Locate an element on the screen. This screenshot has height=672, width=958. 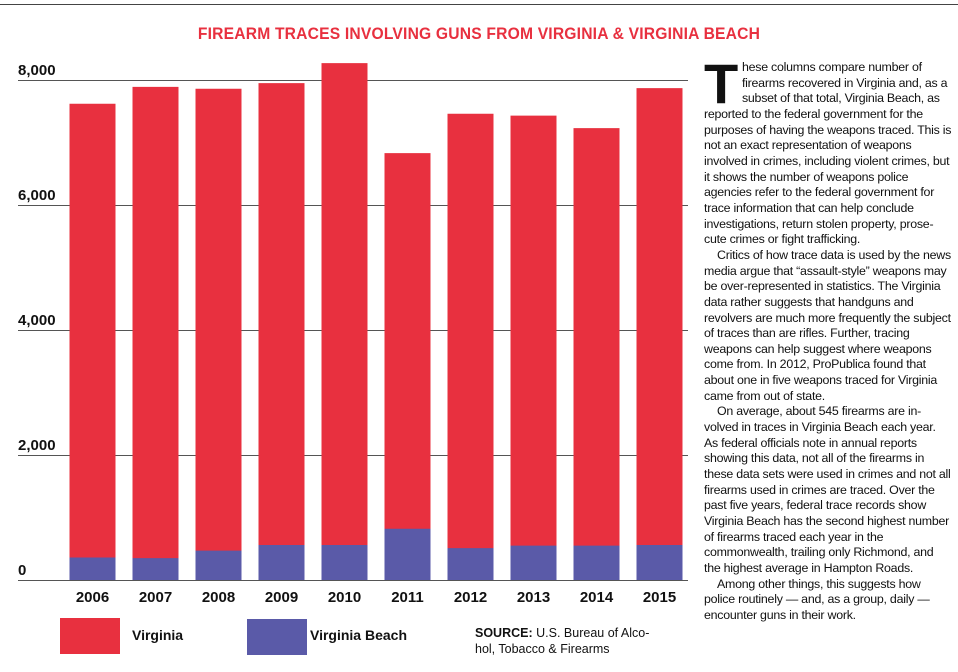
legend-label-virginia: Virginia is located at coordinates (158, 635).